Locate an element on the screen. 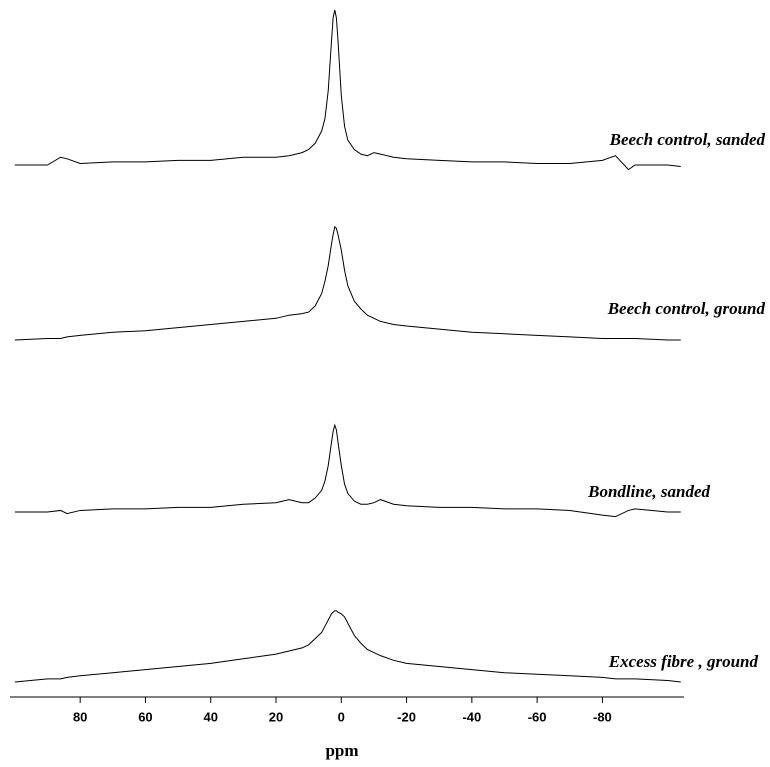  series-label: Beech control, ground is located at coordinates (686, 308).